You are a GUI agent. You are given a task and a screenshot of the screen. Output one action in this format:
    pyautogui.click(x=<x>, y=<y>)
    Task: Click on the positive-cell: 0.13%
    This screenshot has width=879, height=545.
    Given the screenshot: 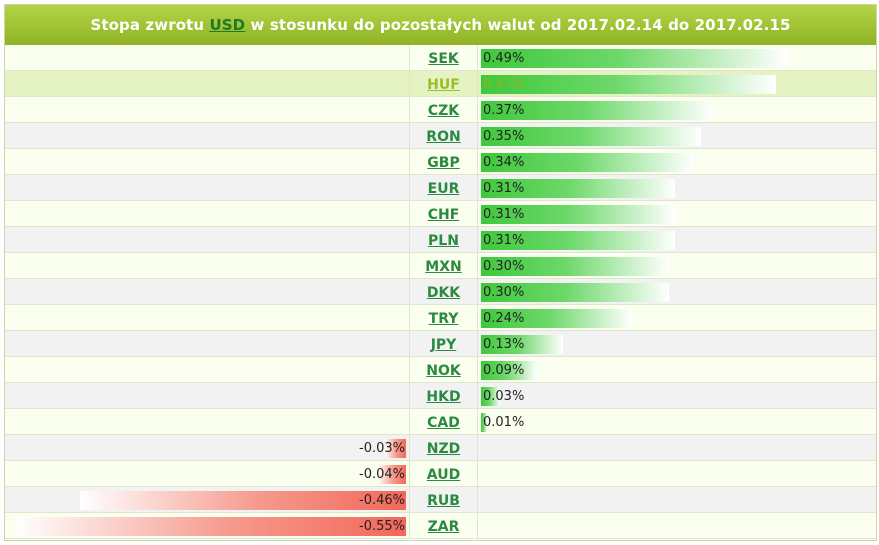 What is the action you would take?
    pyautogui.click(x=678, y=343)
    